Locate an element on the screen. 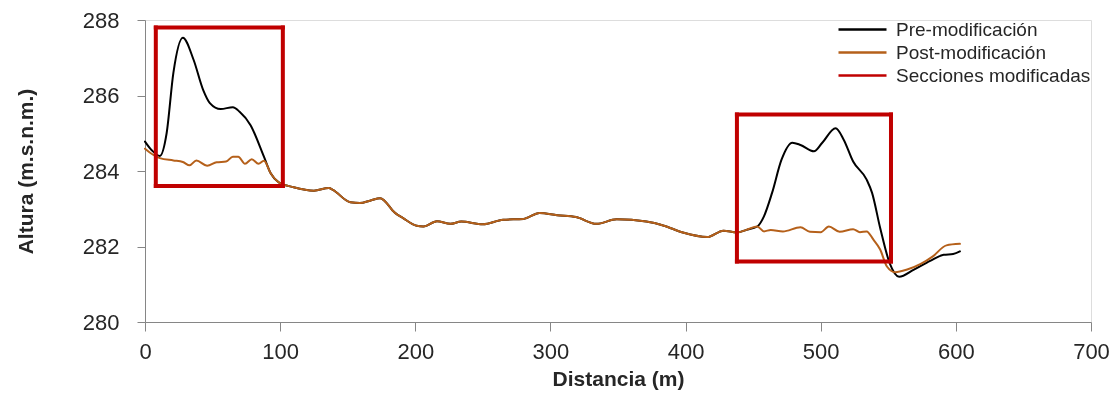 This screenshot has width=1118, height=403. x-axis-title: Distancia (m) is located at coordinates (618, 378).